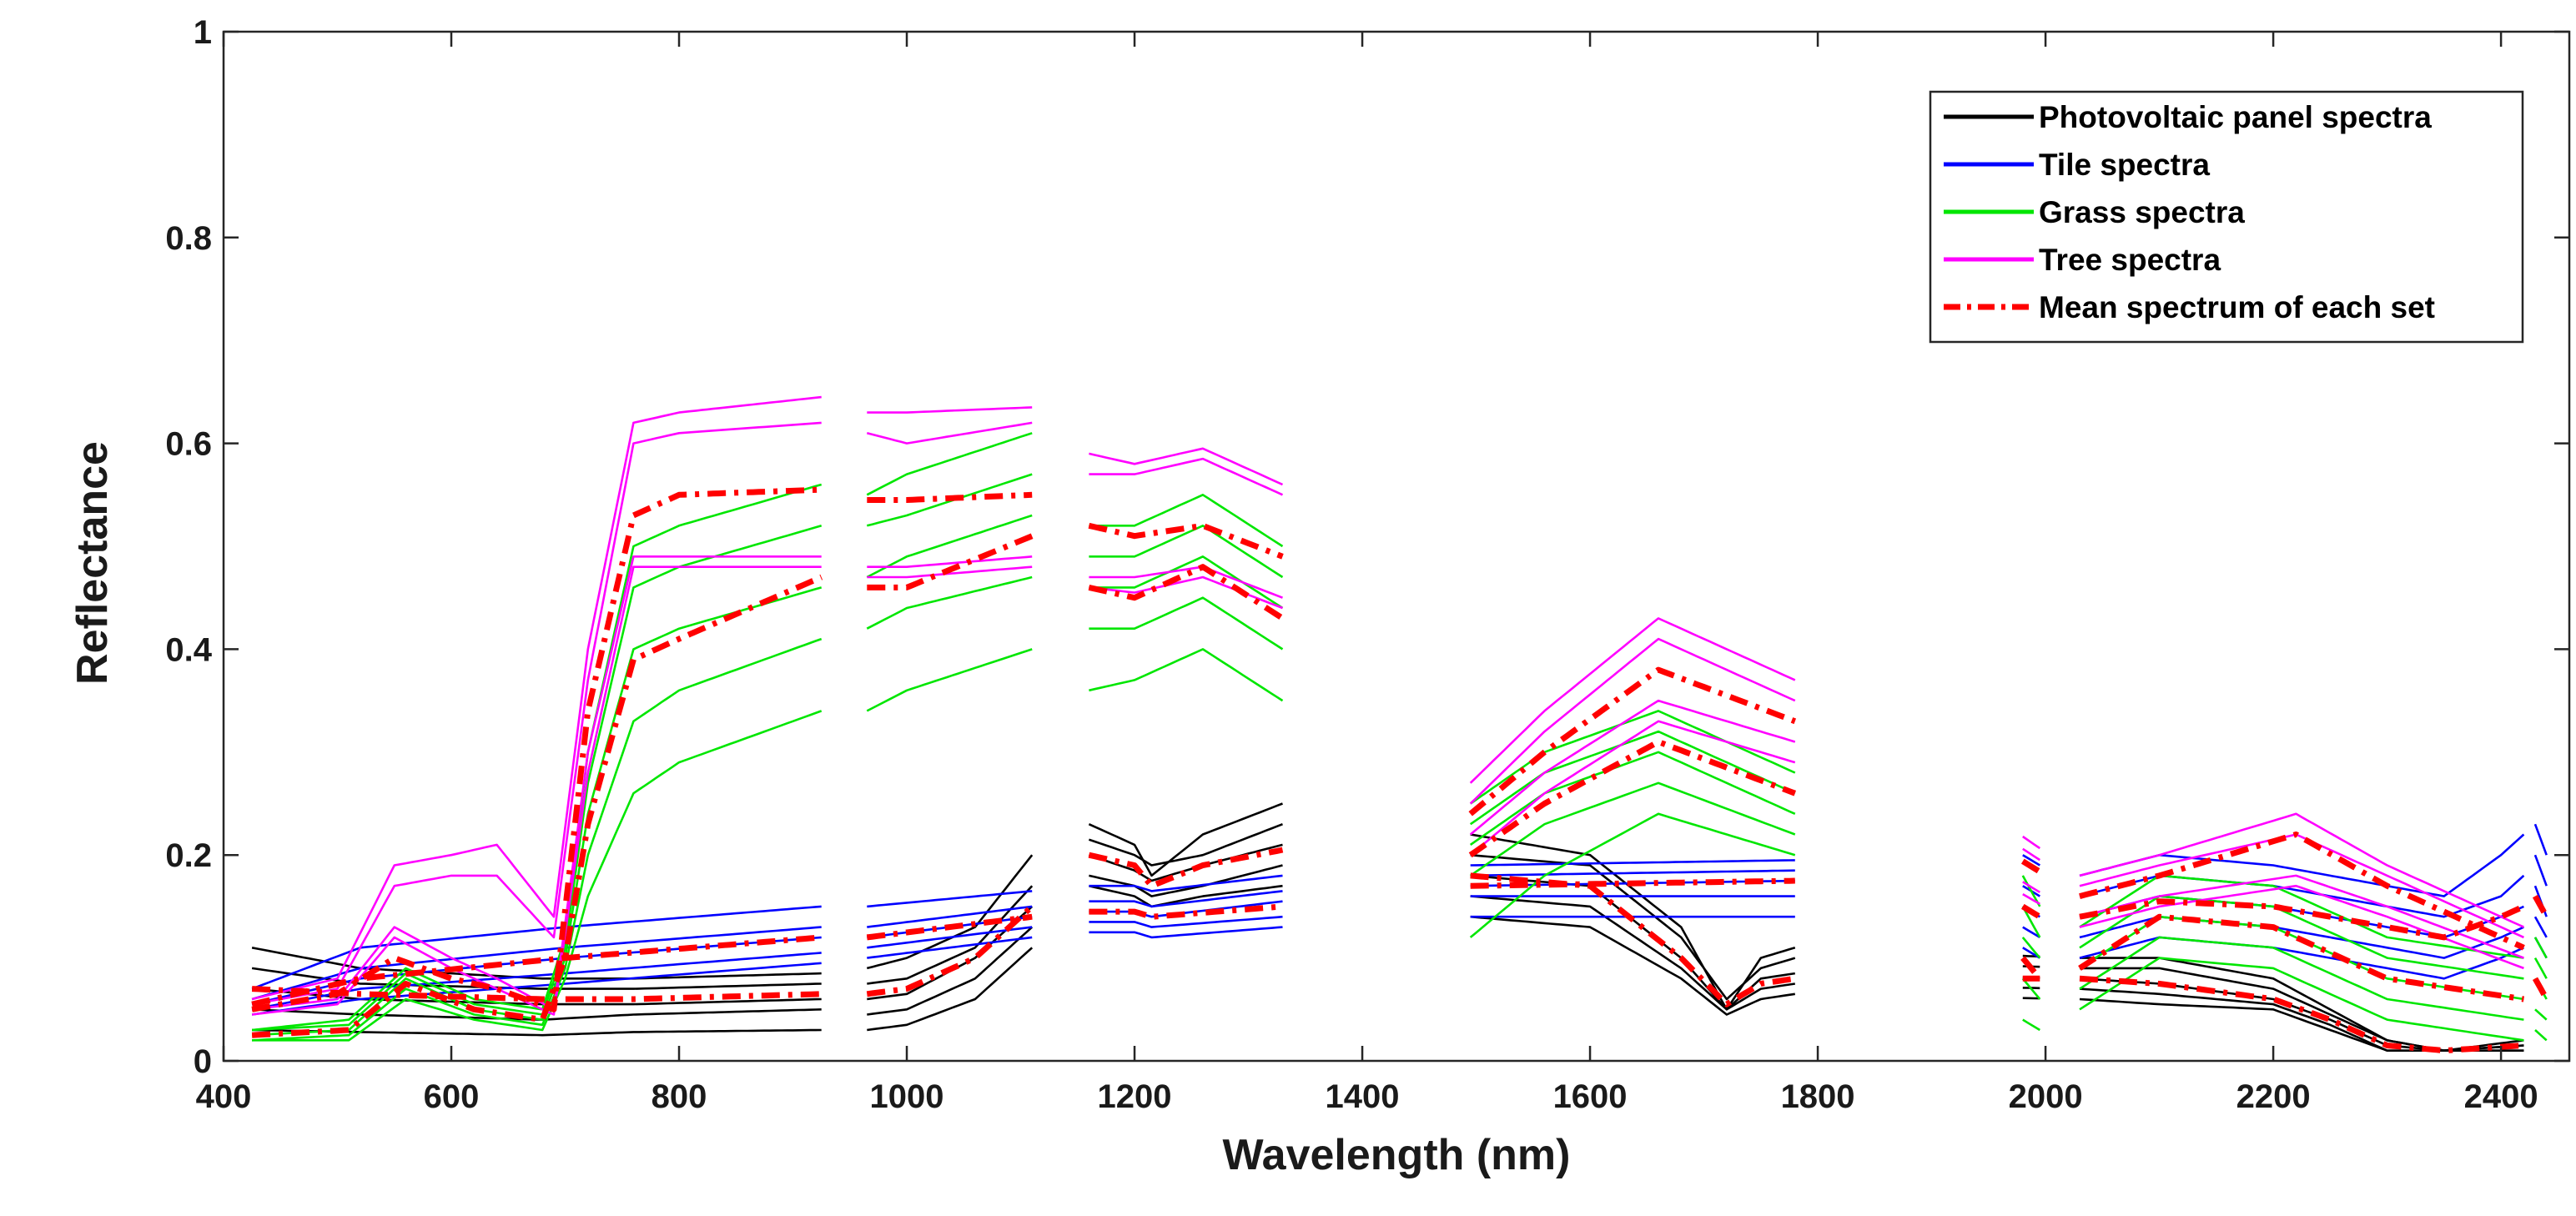 Image resolution: width=2576 pixels, height=1216 pixels. What do you see at coordinates (92, 563) in the screenshot?
I see `y-axis-label: Reflectance` at bounding box center [92, 563].